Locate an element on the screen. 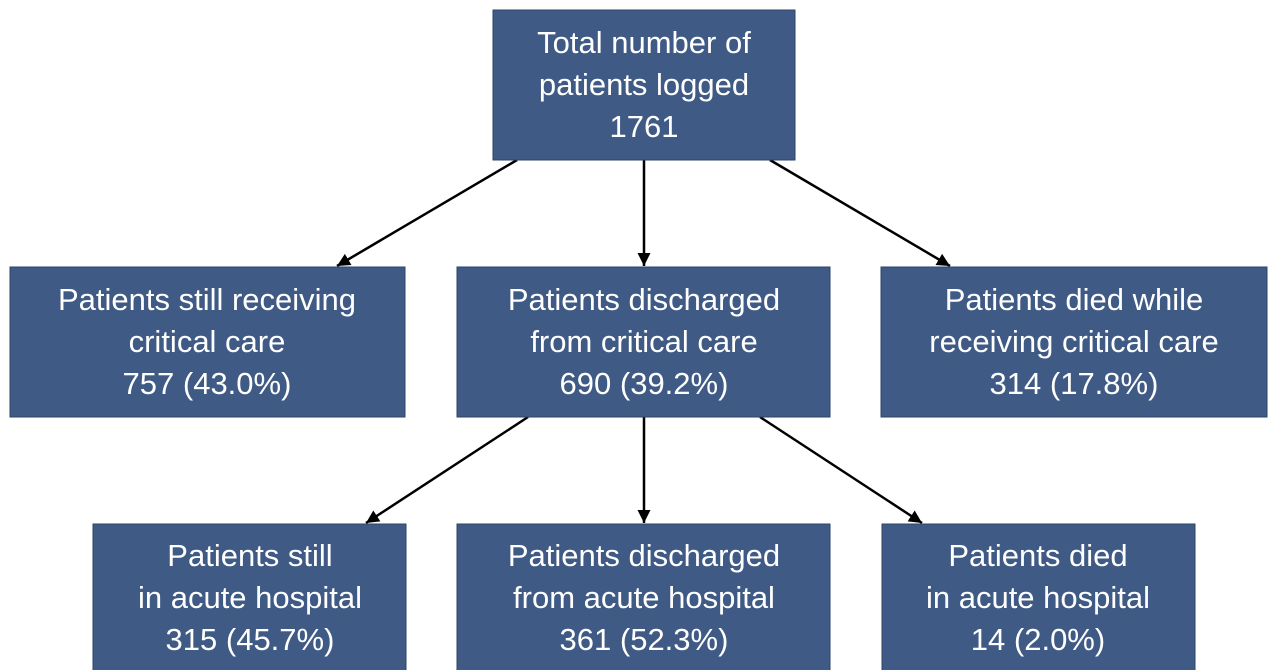 This screenshot has height=670, width=1268. node-text: patients logged is located at coordinates (644, 84).